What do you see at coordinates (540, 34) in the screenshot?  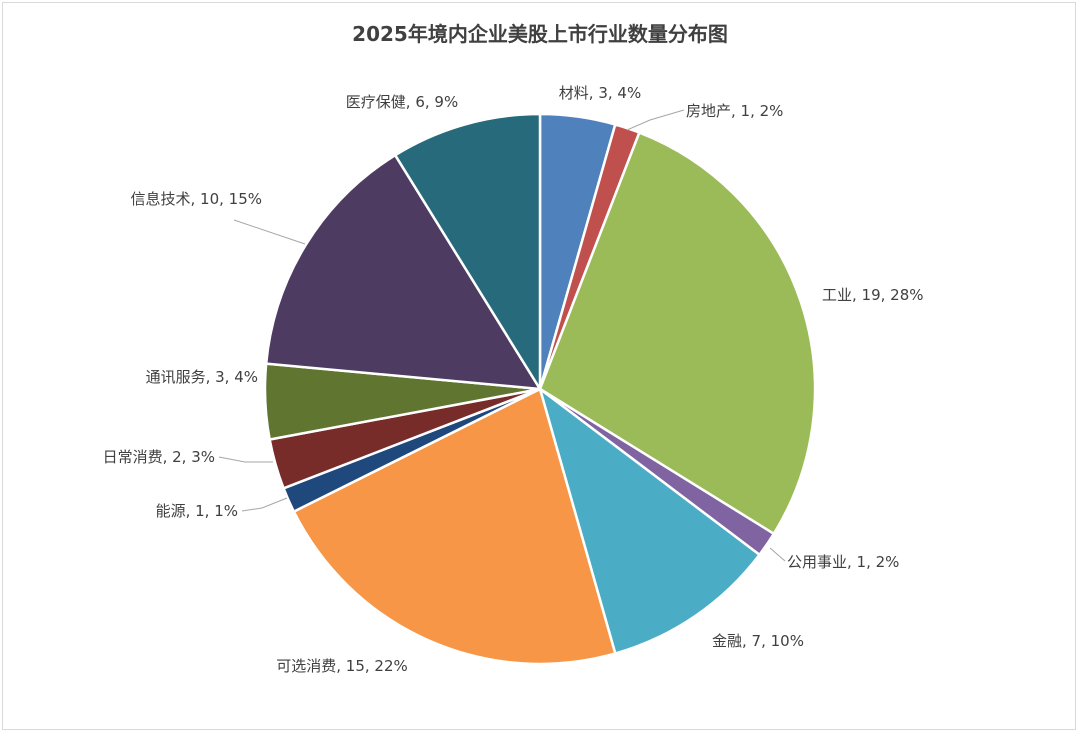 I see `chart-title: 2025年境内企业美股上市行业数量分布图` at bounding box center [540, 34].